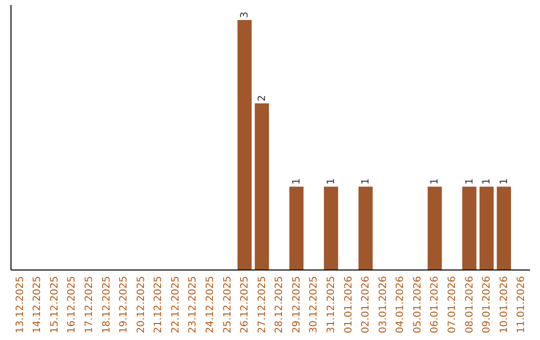 The image size is (540, 340). Describe the element at coordinates (210, 305) in the screenshot. I see `x-tick-label: 24.12.2025` at that location.